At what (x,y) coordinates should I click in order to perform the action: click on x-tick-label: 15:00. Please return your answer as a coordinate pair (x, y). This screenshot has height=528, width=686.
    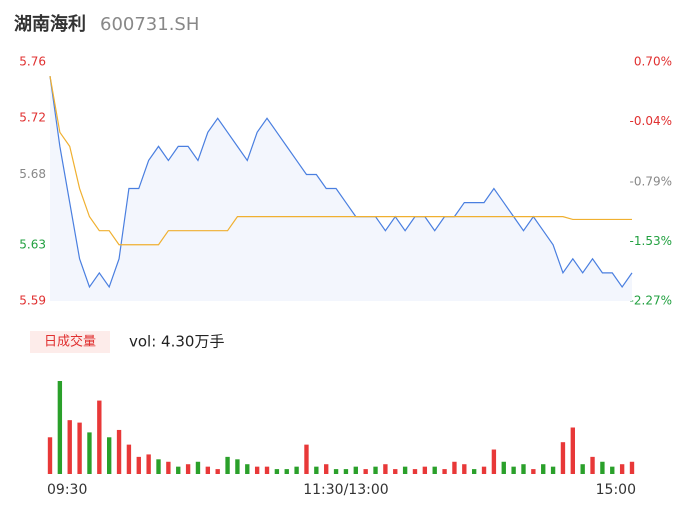
    Looking at the image, I should click on (616, 490).